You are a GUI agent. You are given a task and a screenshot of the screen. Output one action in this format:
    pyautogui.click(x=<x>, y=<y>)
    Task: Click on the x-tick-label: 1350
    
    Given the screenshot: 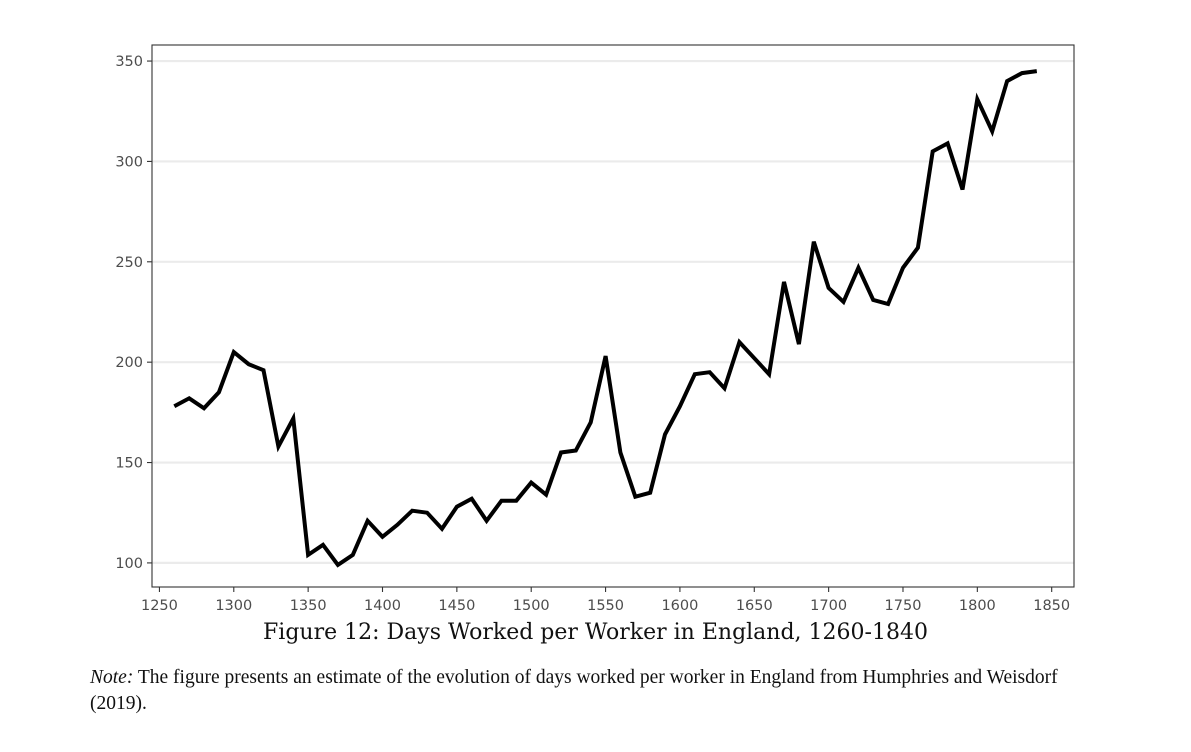 What is the action you would take?
    pyautogui.click(x=308, y=606)
    